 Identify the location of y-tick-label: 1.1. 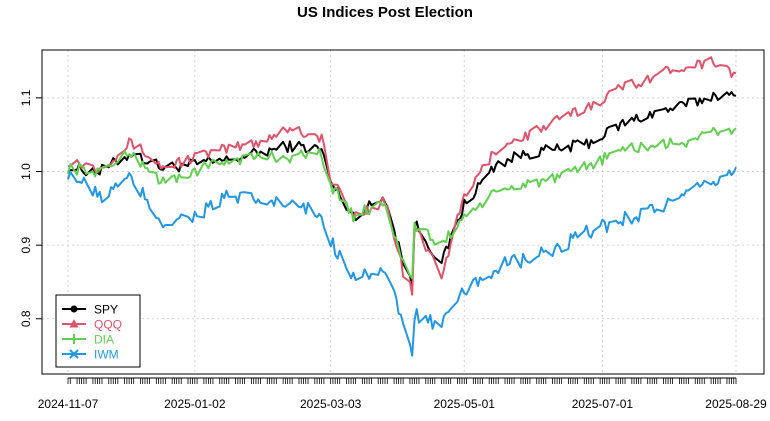
(26, 97).